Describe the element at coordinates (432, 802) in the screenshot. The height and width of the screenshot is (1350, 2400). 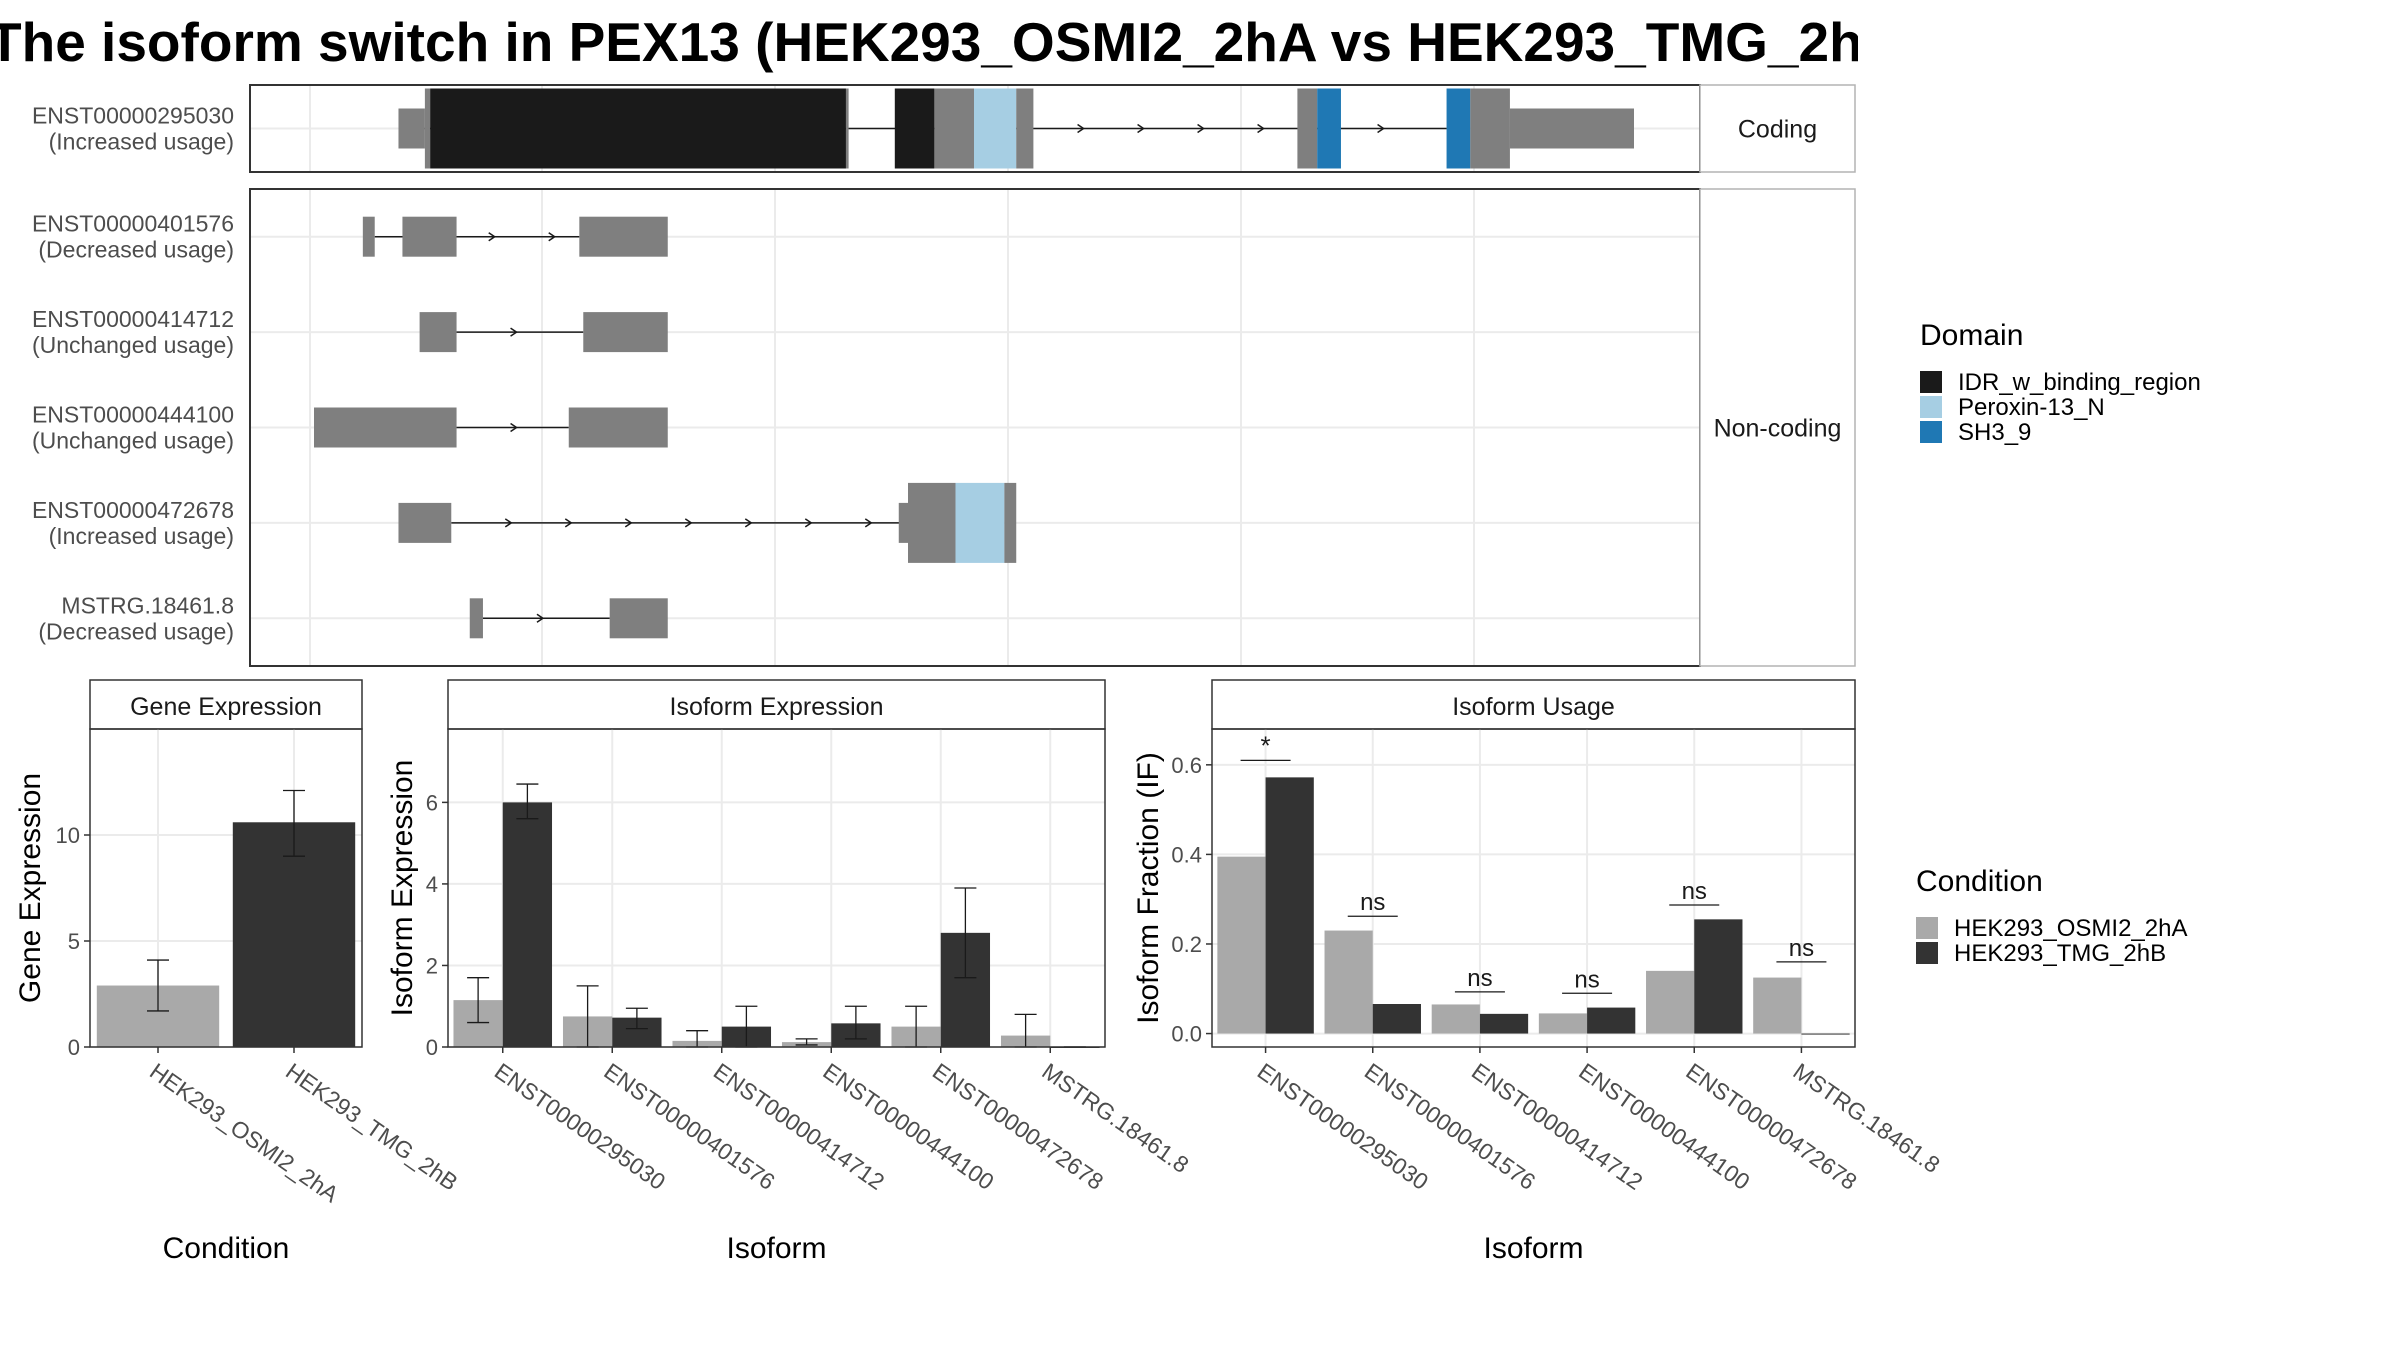
I see `y-tick-label: 6` at that location.